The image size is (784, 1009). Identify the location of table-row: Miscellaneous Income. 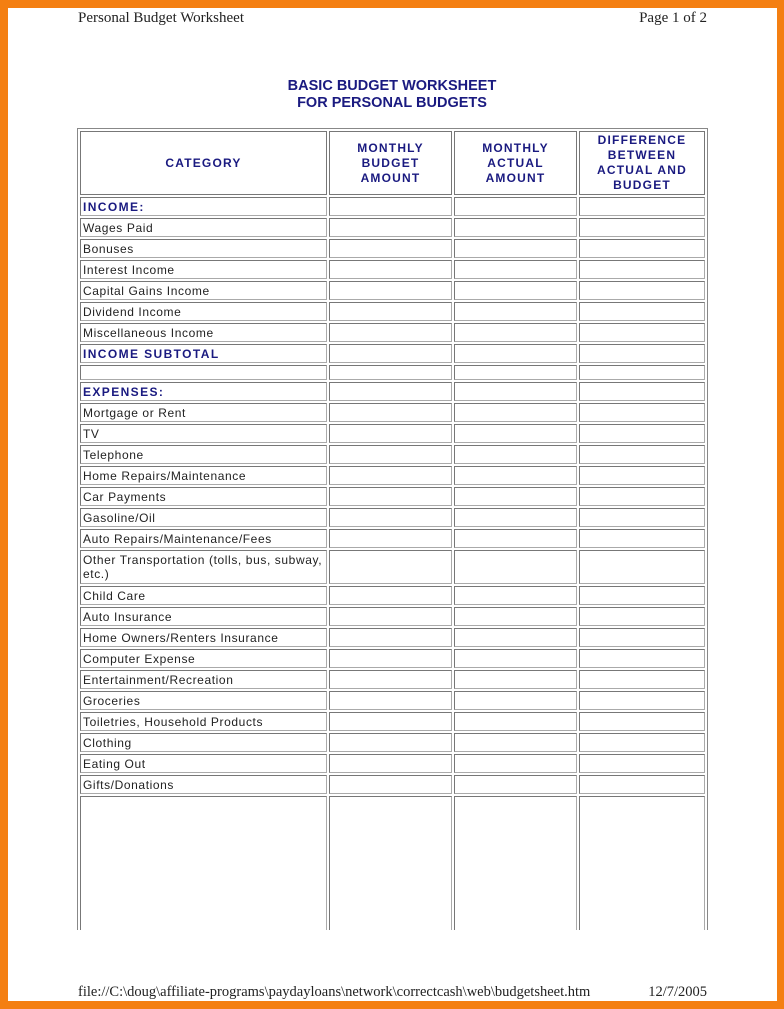
(392, 332).